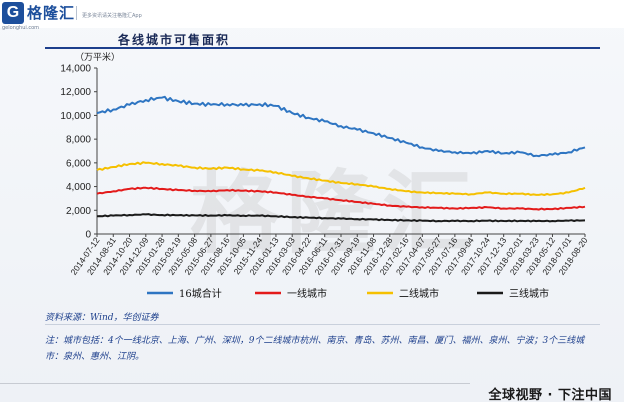 This screenshot has height=403, width=624. Describe the element at coordinates (78, 163) in the screenshot. I see `y-tick-label: 6,000` at that location.